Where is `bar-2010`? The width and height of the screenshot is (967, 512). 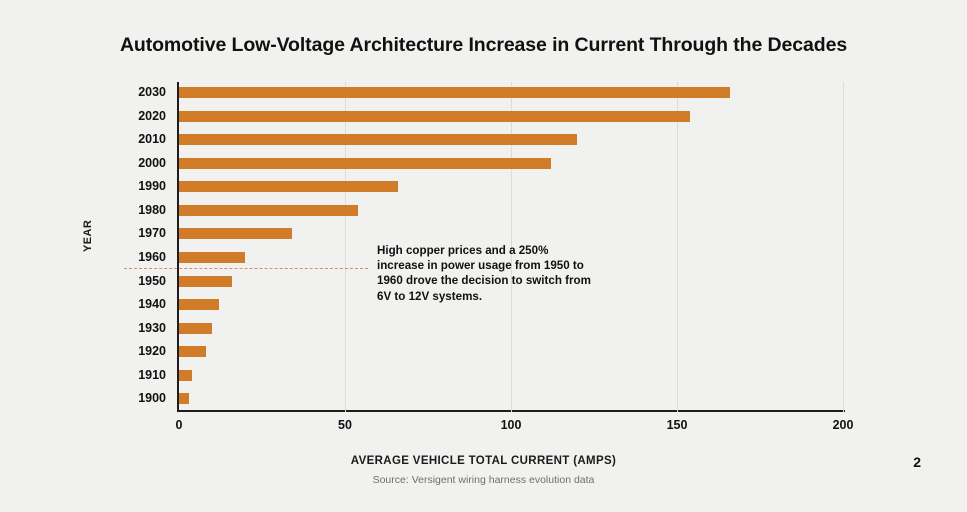
bar-2010 is located at coordinates (378, 140).